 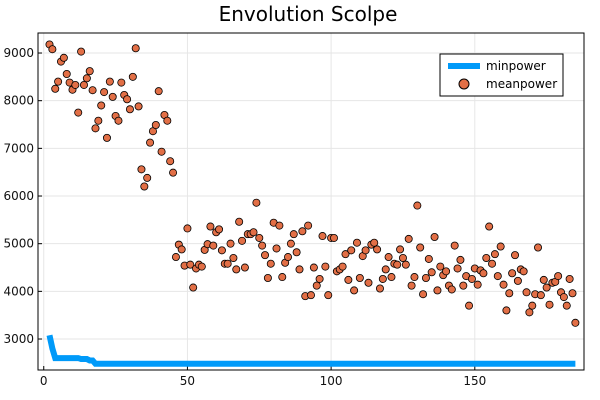 What do you see at coordinates (474, 381) in the screenshot?
I see `x-tick-label: 150` at bounding box center [474, 381].